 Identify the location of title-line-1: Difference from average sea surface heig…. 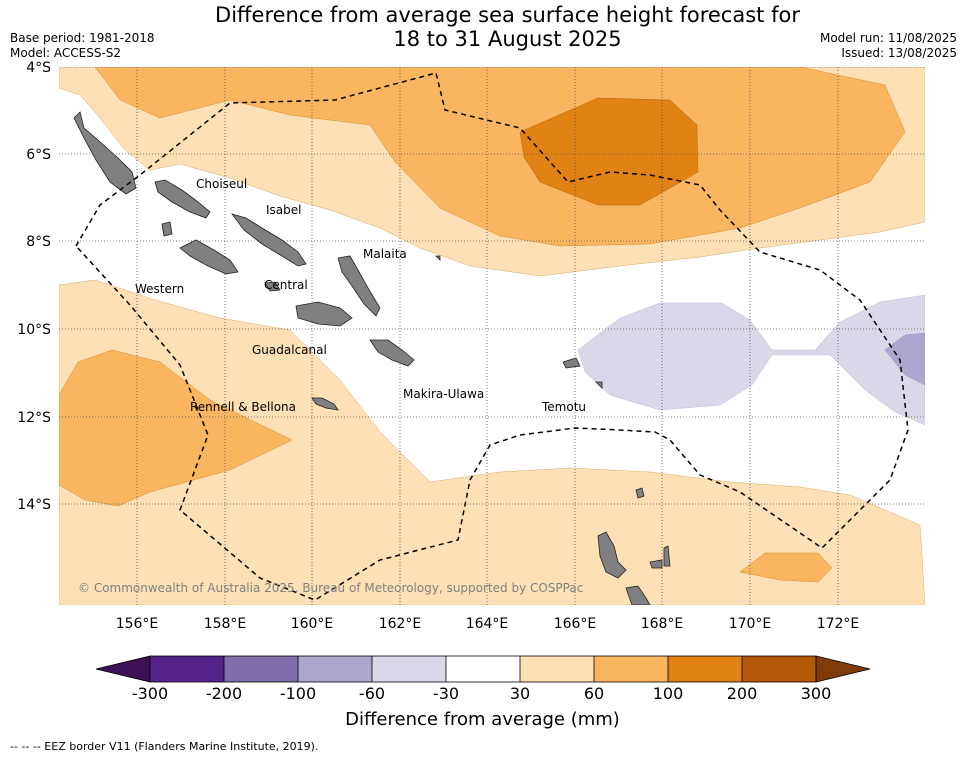
(507, 15).